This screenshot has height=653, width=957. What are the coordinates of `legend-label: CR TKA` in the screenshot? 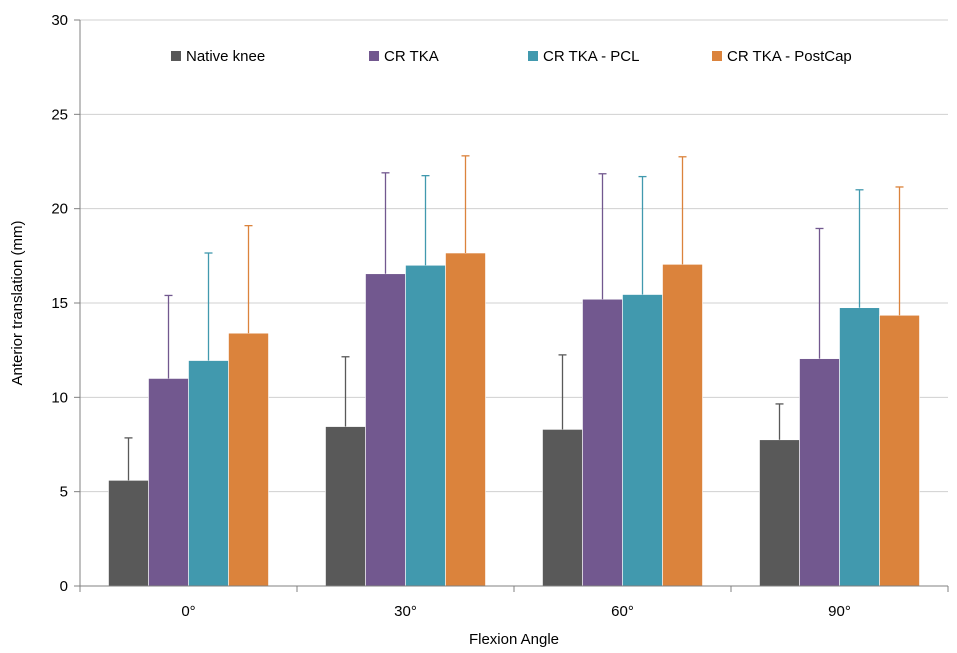 It's located at (411, 56).